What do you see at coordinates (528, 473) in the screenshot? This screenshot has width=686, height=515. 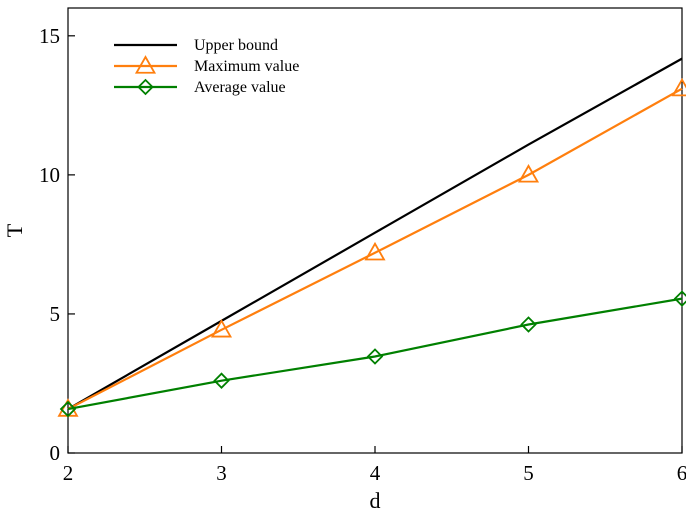 I see `x-tick-label: 5` at bounding box center [528, 473].